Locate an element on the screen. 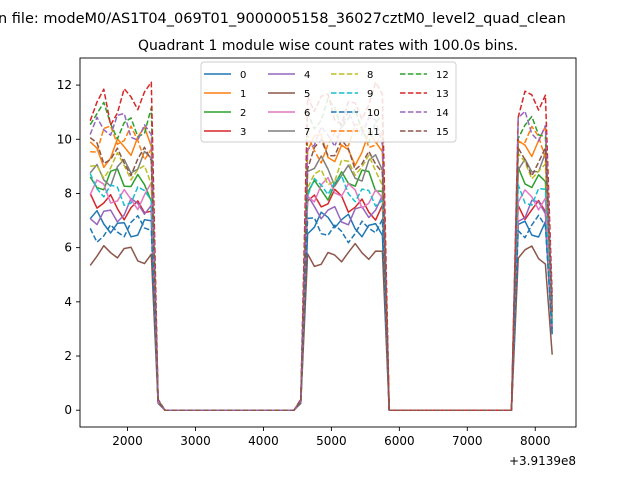 The height and width of the screenshot is (484, 640). legend-label: 14 is located at coordinates (442, 113).